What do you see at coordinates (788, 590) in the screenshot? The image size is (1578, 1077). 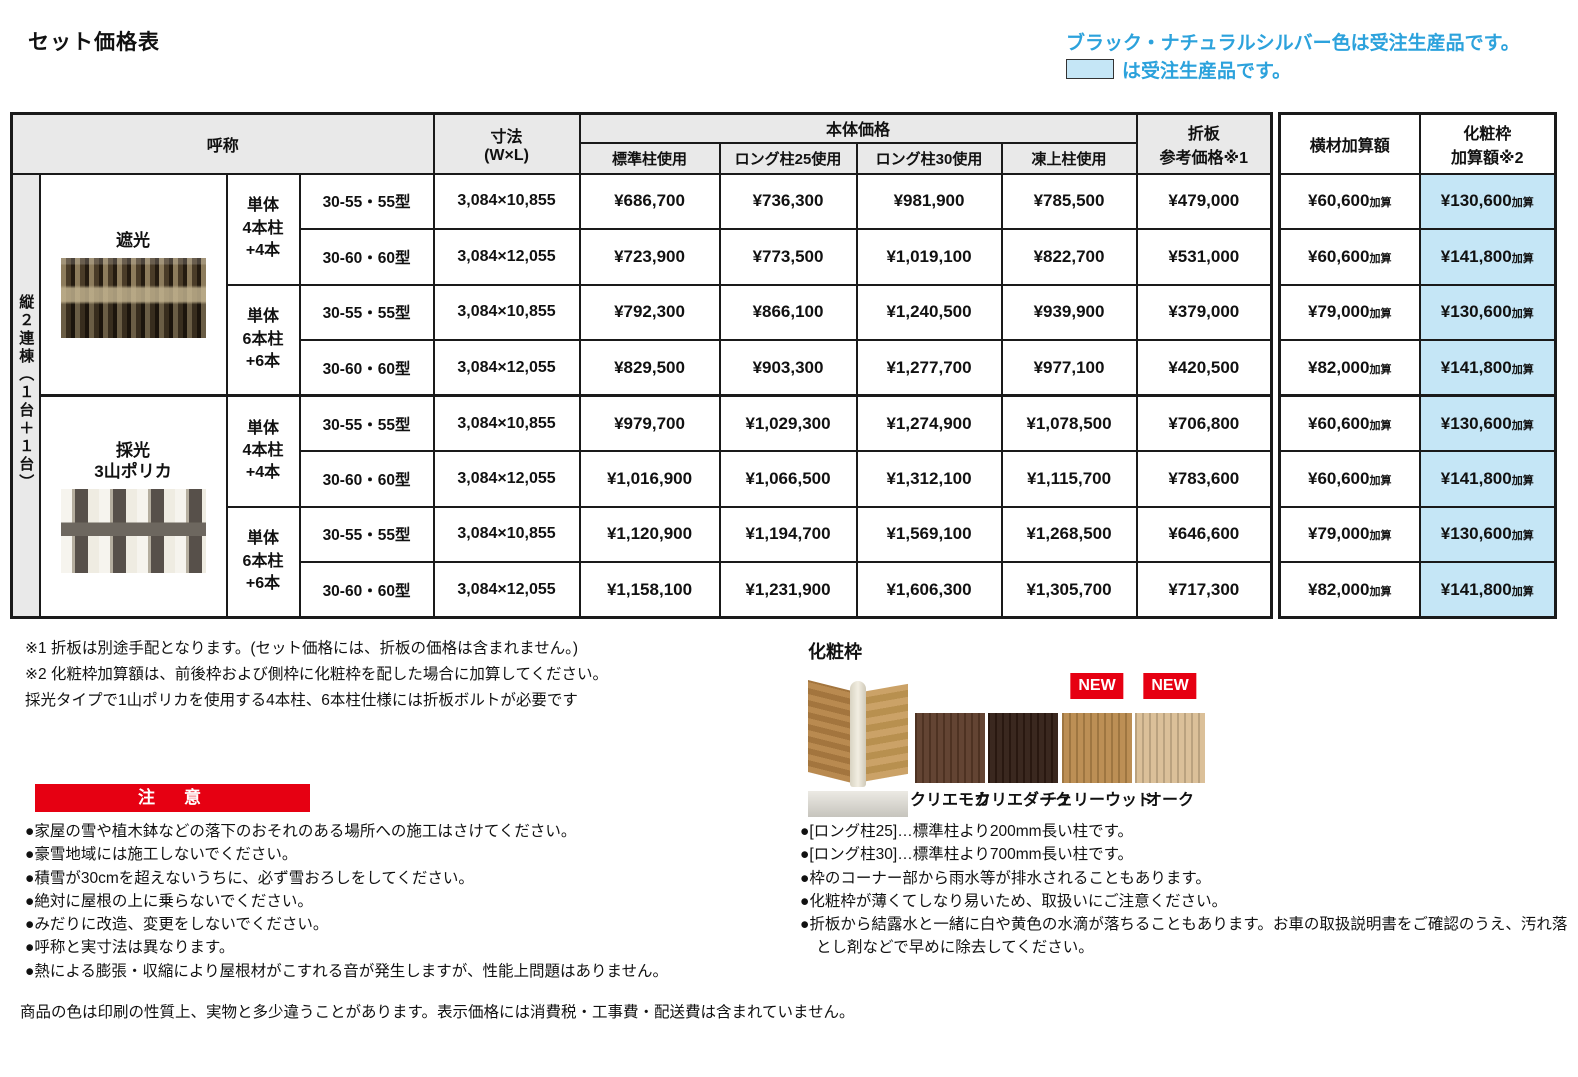 I see `price-long25: ¥1,231,900` at bounding box center [788, 590].